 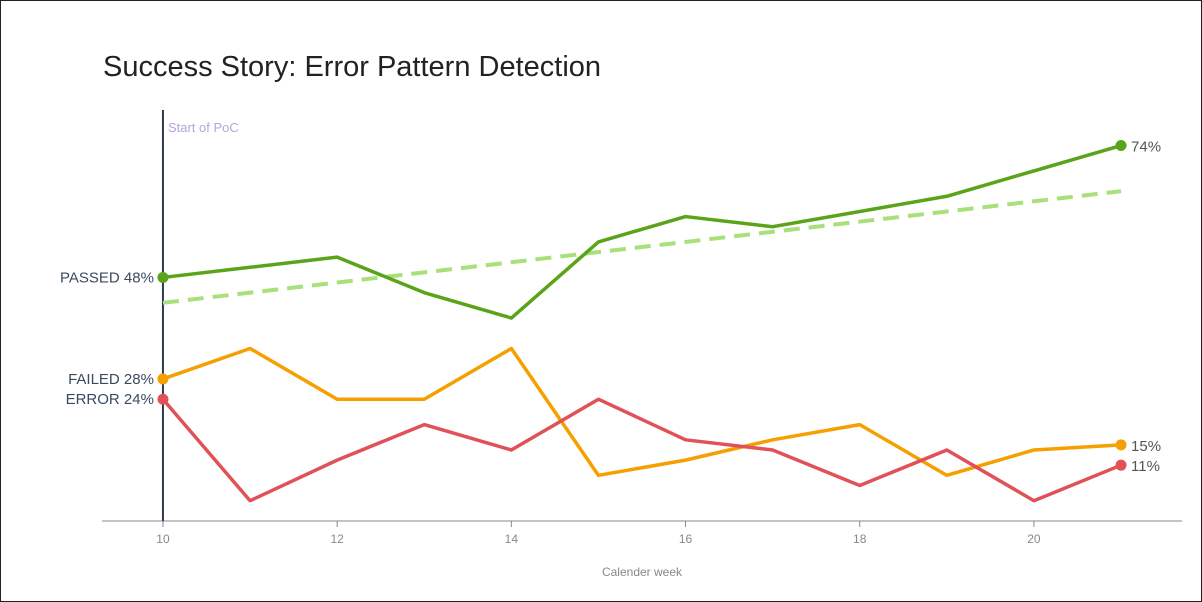 I want to click on x-tick-label-10: 10, so click(x=163, y=539).